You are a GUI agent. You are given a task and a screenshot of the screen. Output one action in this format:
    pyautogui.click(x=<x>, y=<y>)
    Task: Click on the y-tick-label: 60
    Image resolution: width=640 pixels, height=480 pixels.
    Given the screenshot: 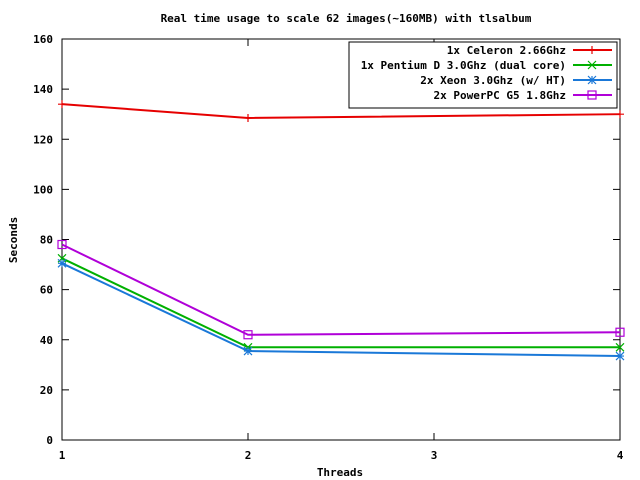 What is the action you would take?
    pyautogui.click(x=46, y=290)
    